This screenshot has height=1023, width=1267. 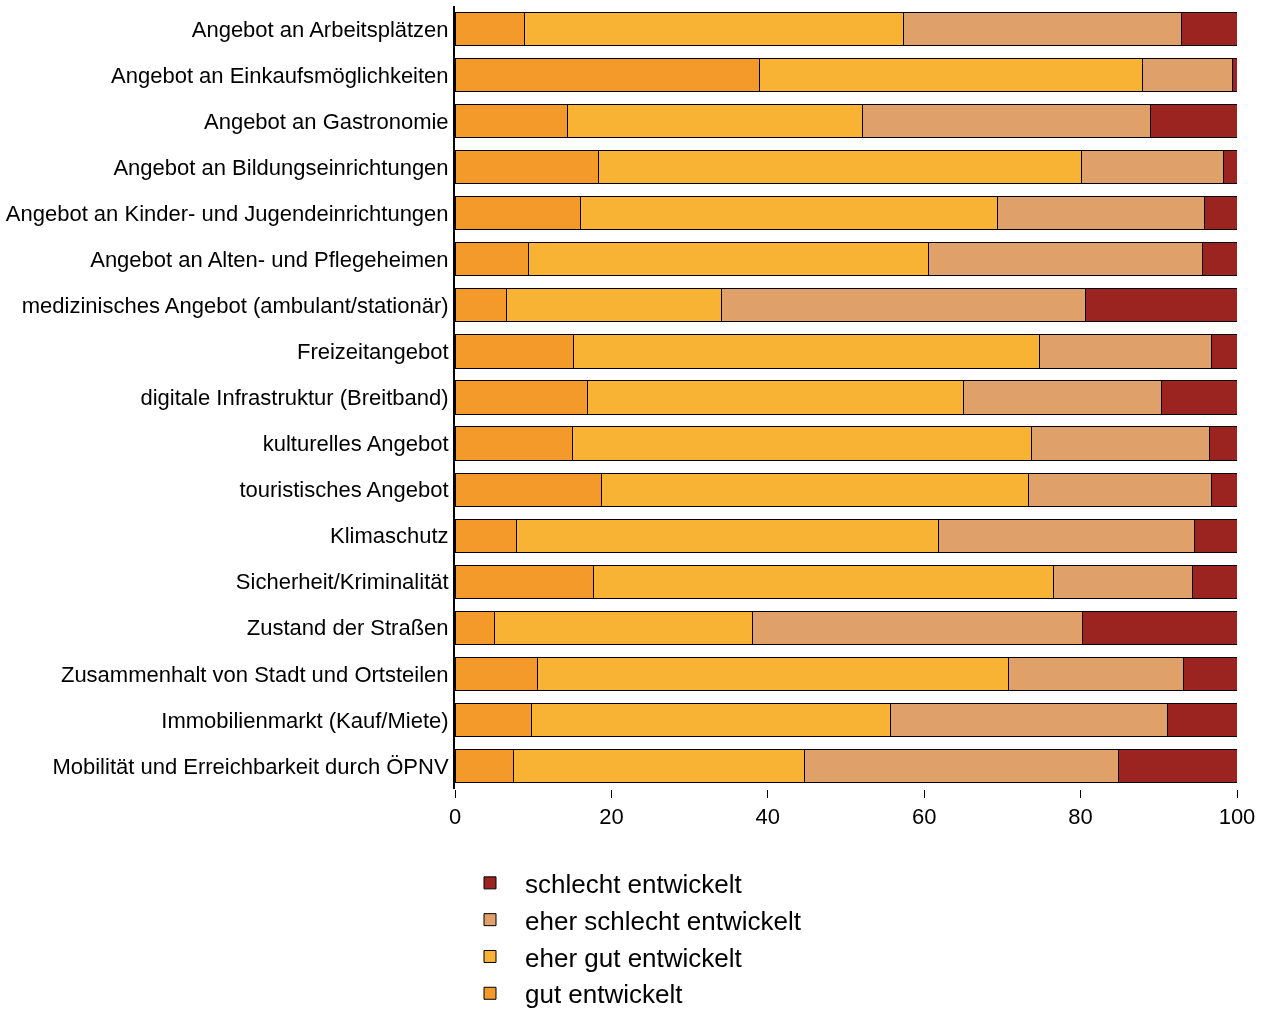 I want to click on legend-label: eher gut entwickelt, so click(x=634, y=957).